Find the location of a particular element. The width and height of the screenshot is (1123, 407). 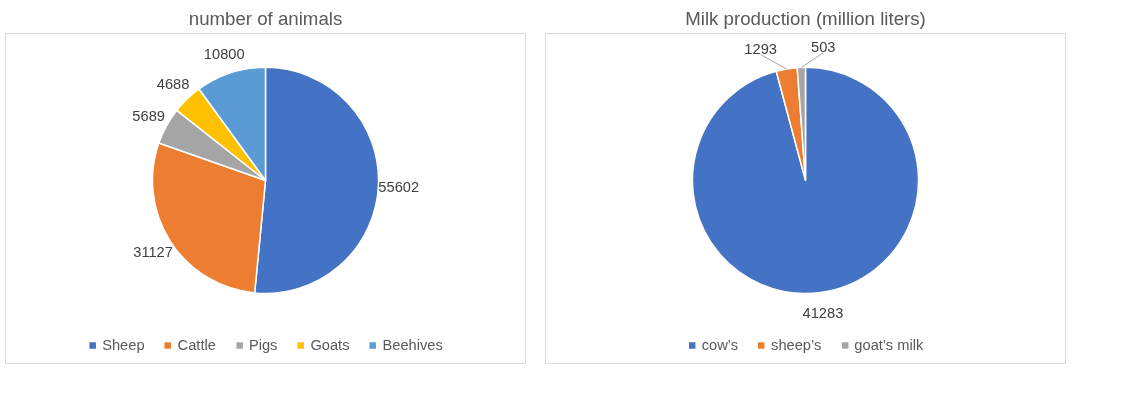

legend-label: goat’s milk is located at coordinates (889, 345).